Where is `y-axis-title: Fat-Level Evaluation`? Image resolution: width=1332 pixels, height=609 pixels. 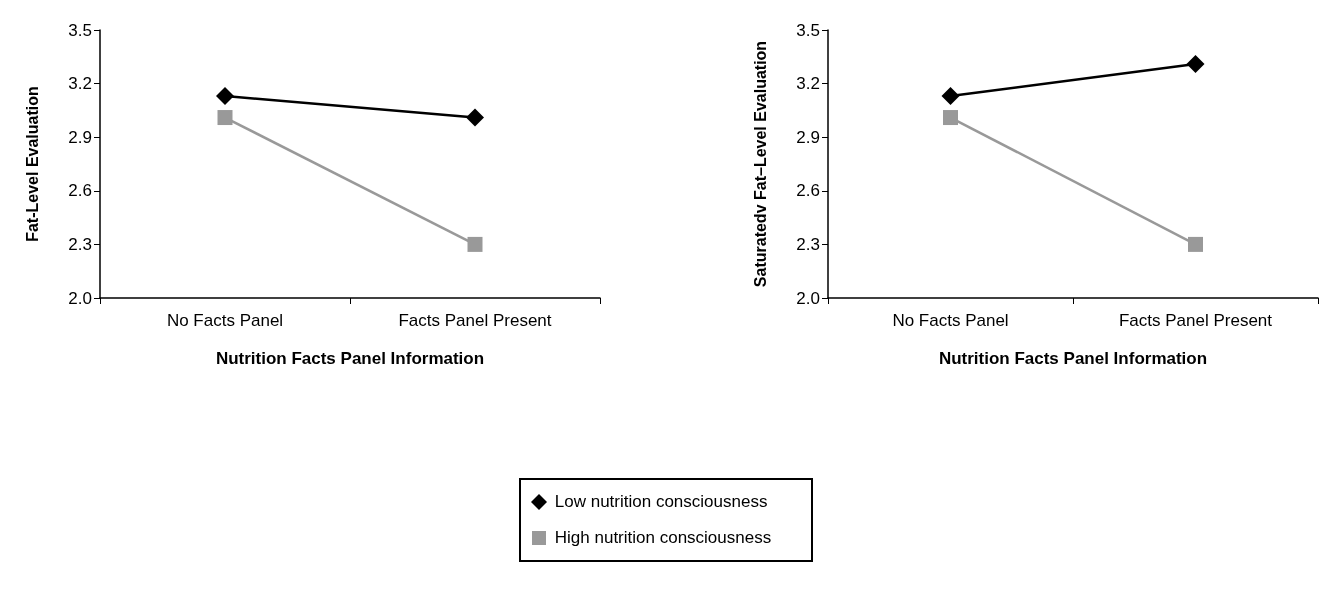
y-axis-title: Fat-Level Evaluation is located at coordinates (32, 164).